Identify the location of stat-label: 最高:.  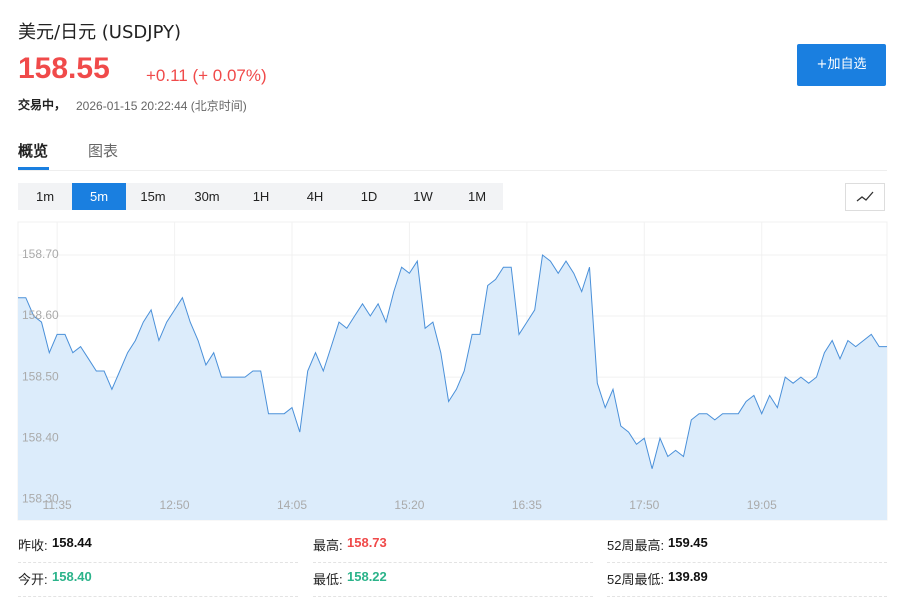
(328, 545).